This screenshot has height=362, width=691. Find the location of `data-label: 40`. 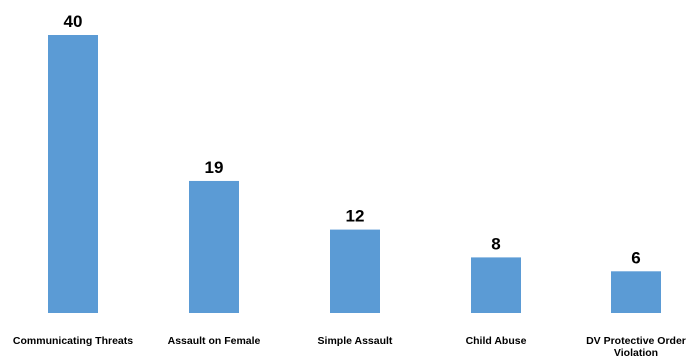

data-label: 40 is located at coordinates (73, 21).